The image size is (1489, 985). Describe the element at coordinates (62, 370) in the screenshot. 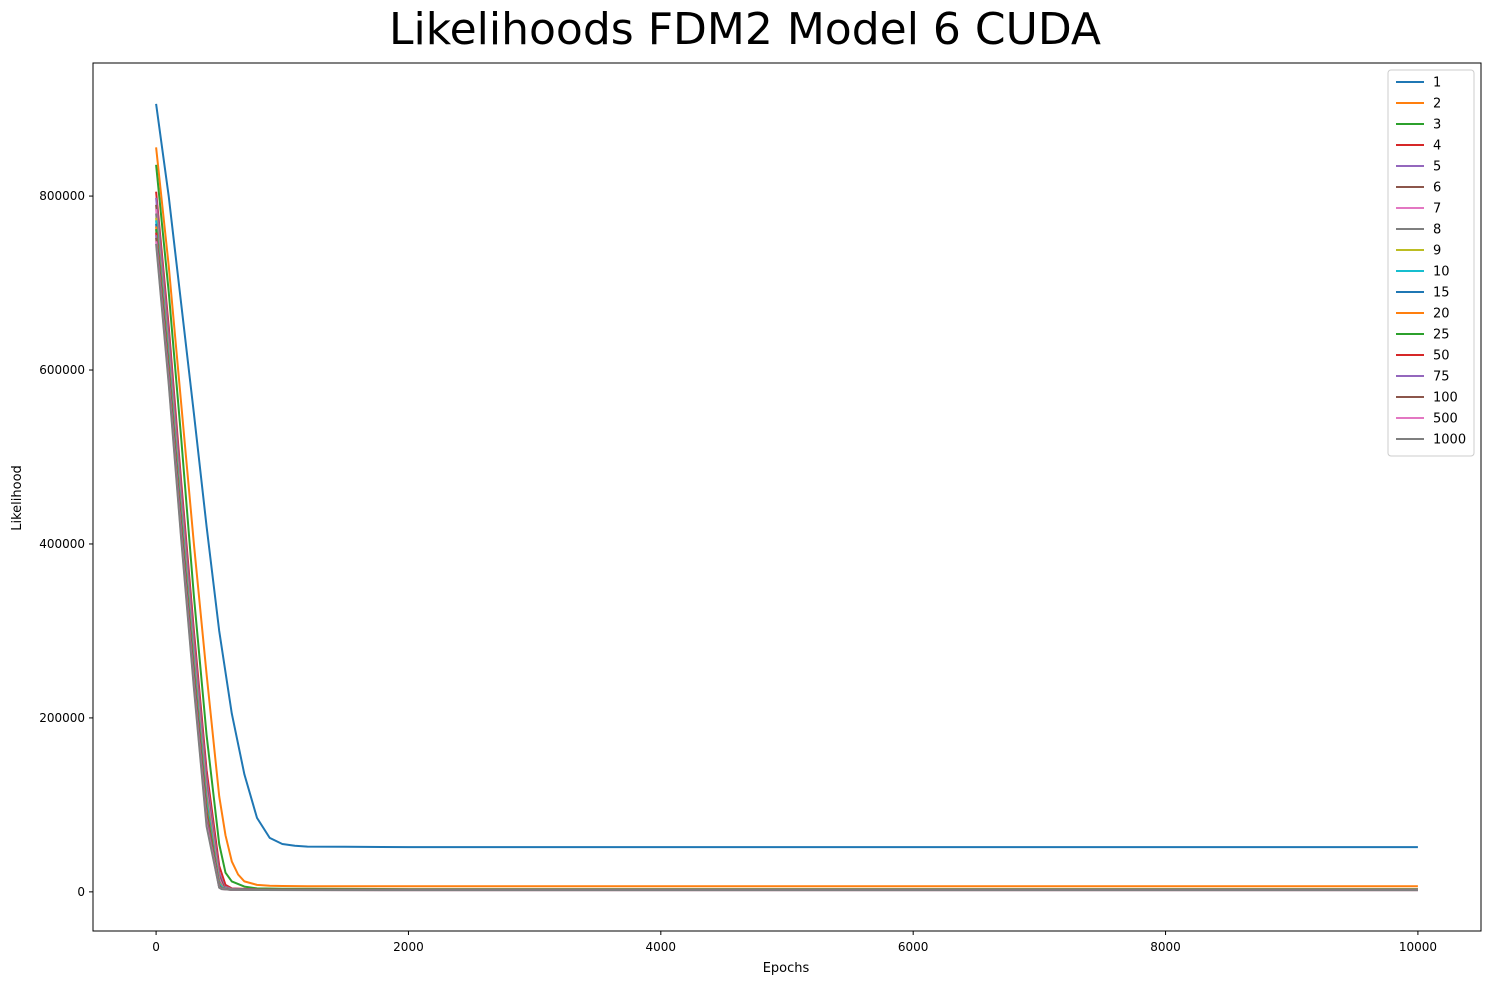

I see `y-tick-label: 600000` at that location.